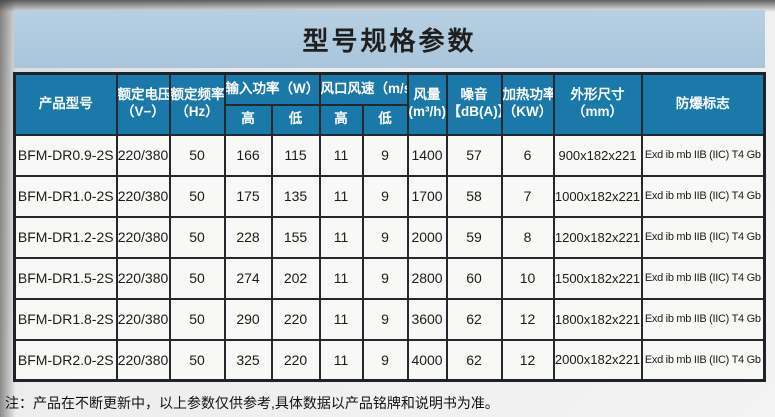  I want to click on cell-input-power-low: 202, so click(295, 278).